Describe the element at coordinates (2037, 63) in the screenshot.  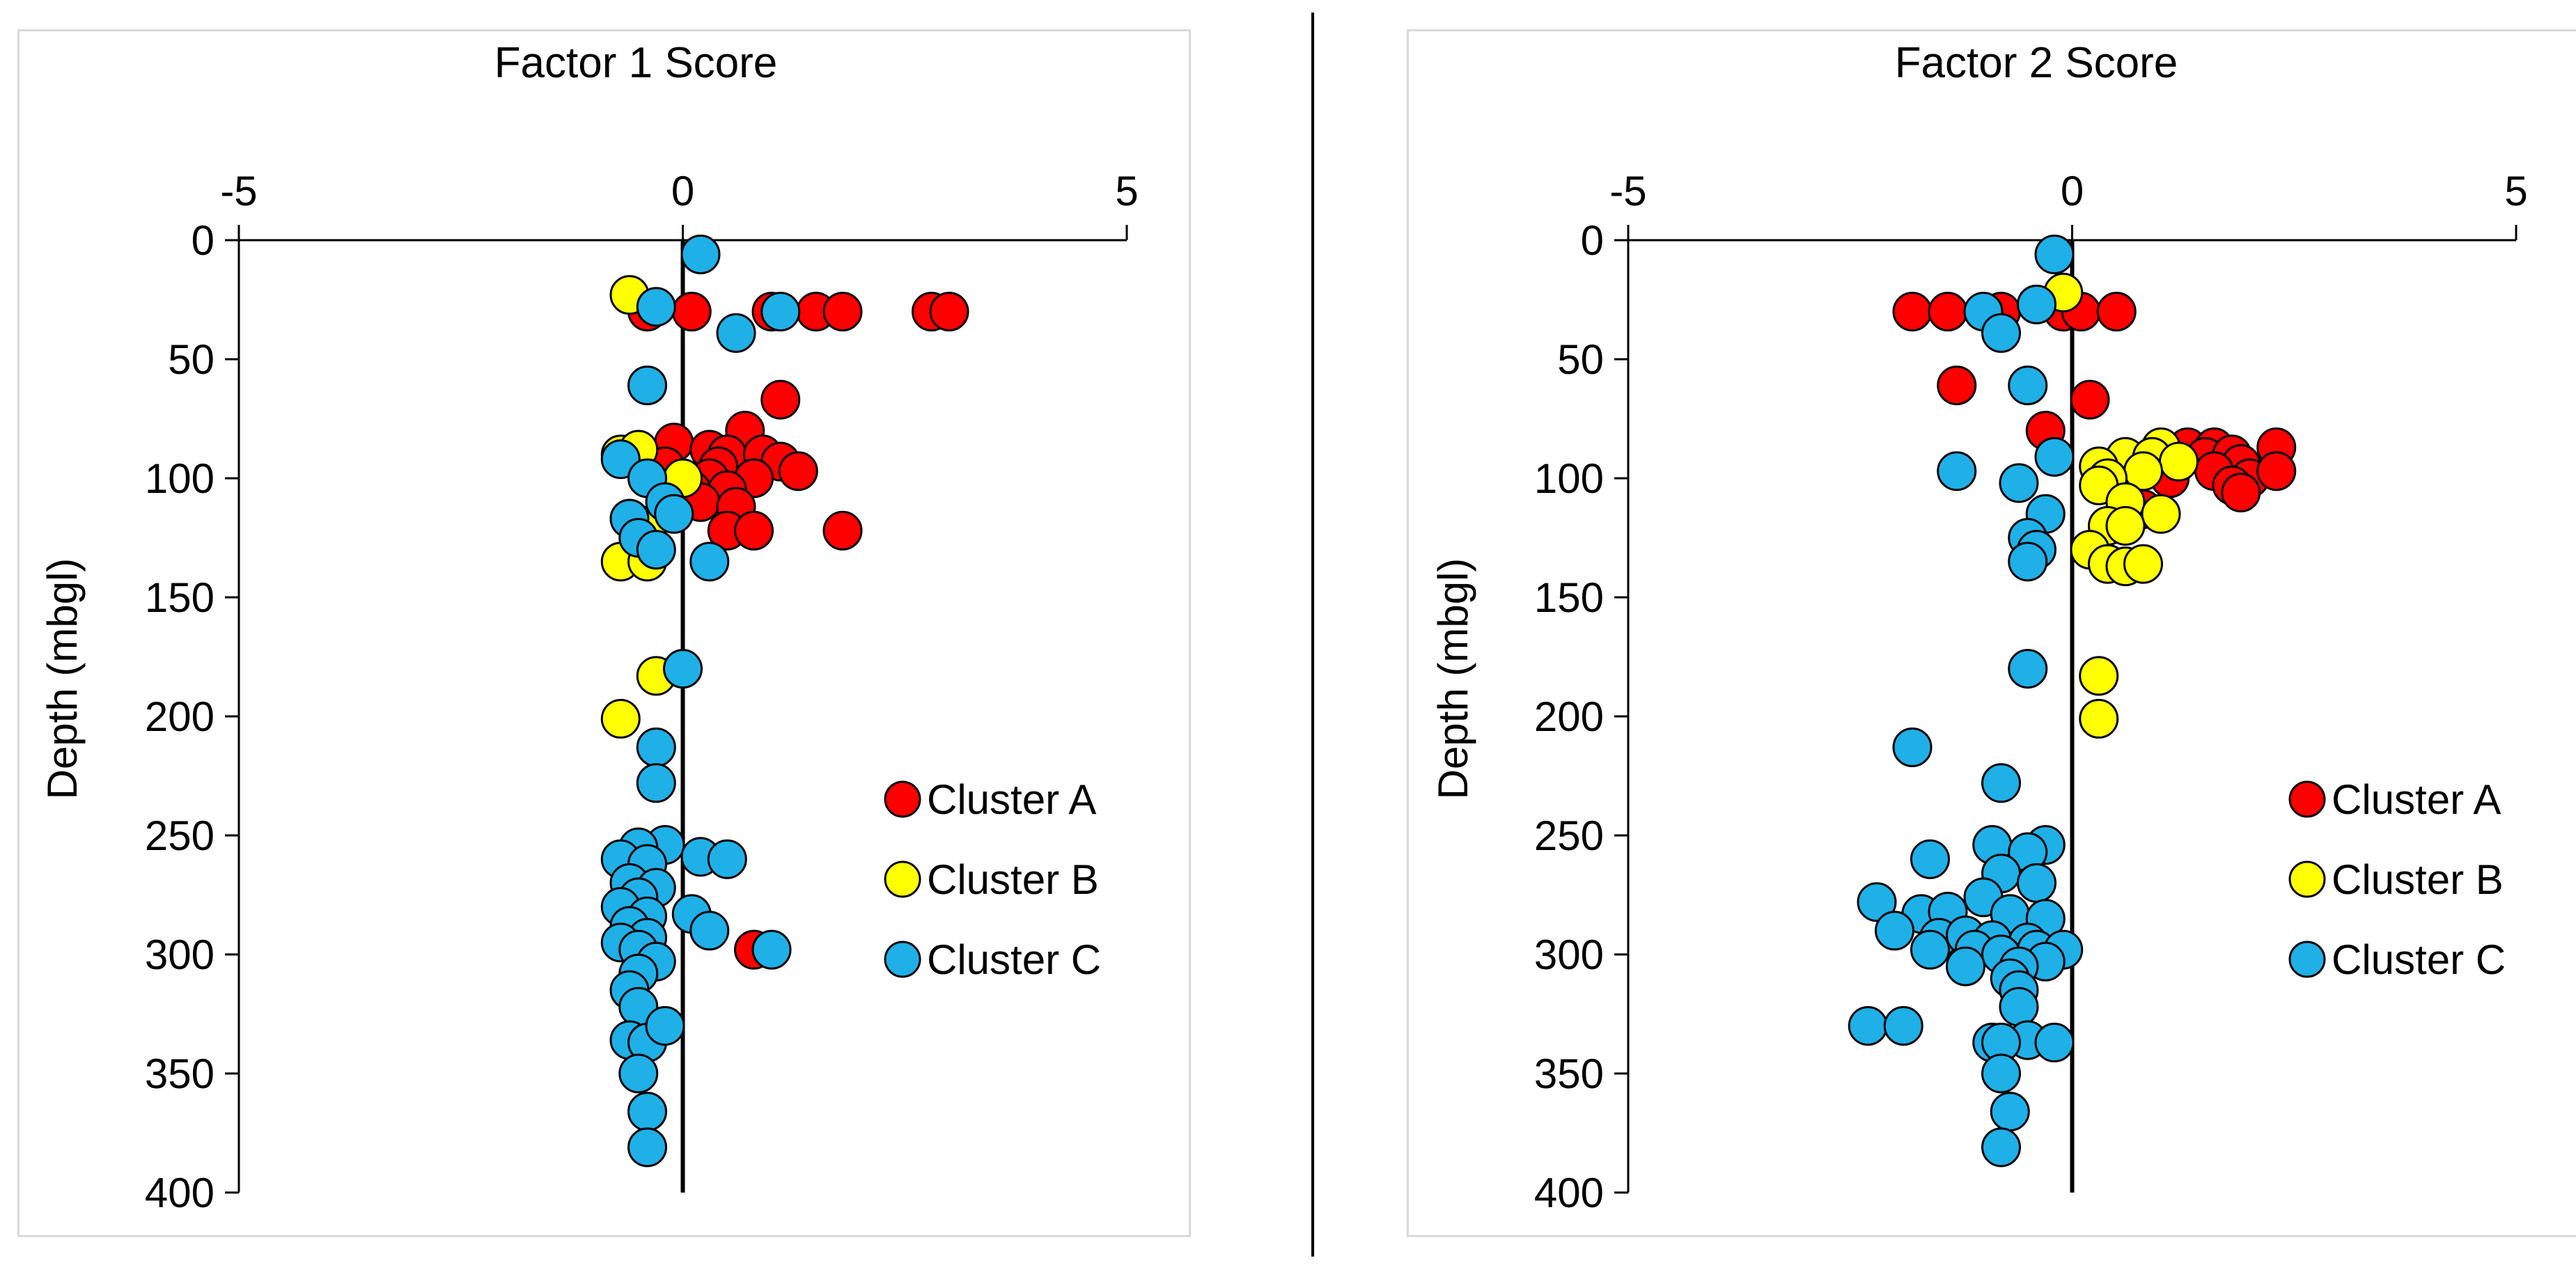
I see `chart-title: Factor 2 Score` at that location.